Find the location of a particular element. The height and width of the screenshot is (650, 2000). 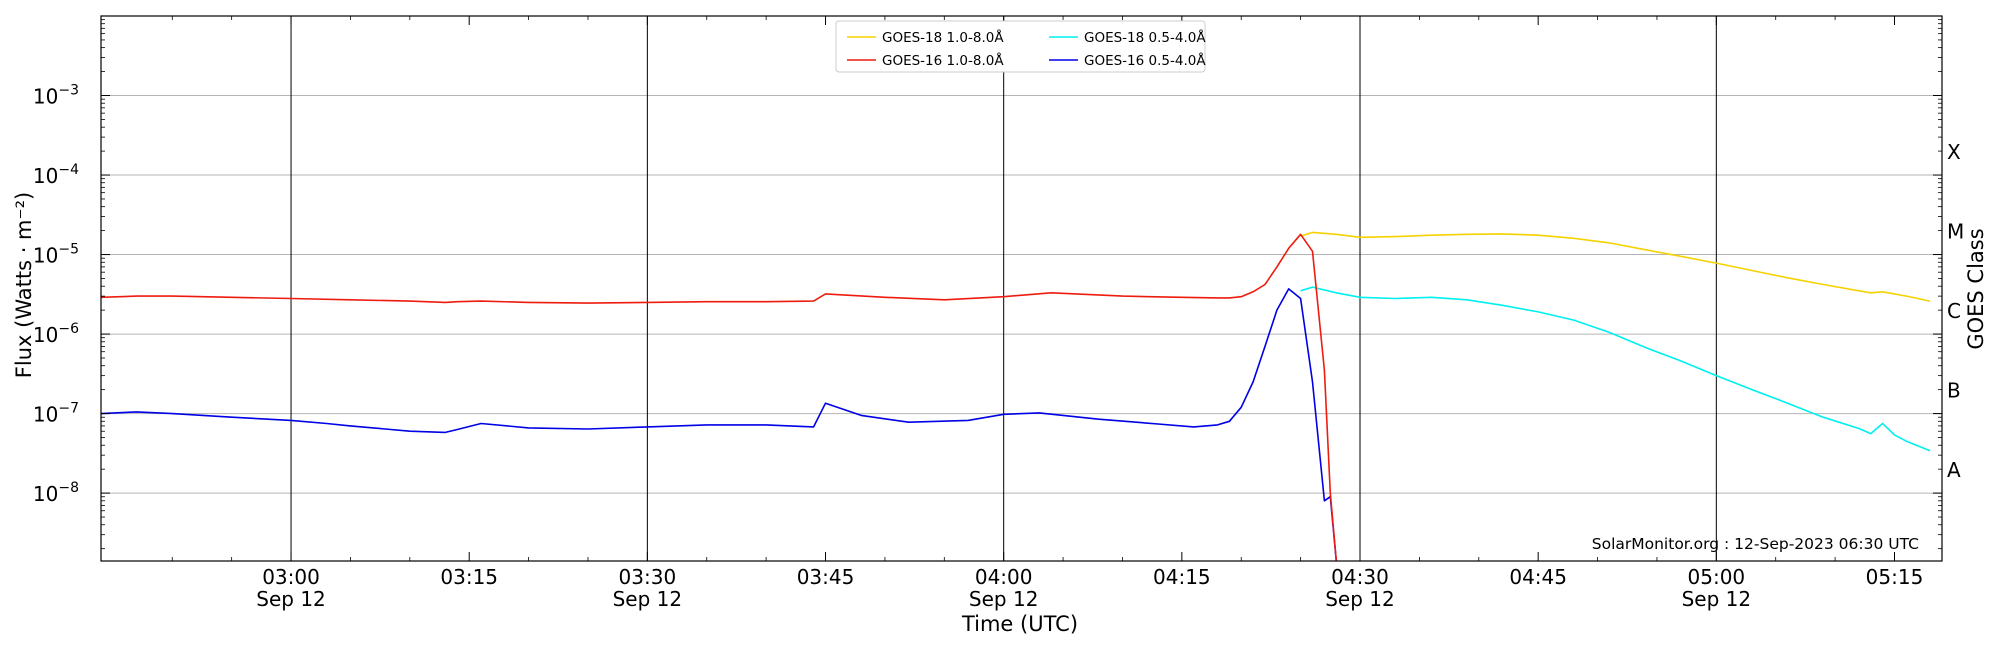

goes-class-a: A is located at coordinates (1954, 470).